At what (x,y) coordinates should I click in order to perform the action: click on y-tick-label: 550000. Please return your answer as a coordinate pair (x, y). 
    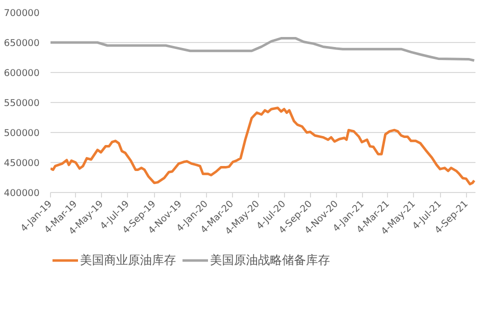
    Looking at the image, I should click on (22, 103).